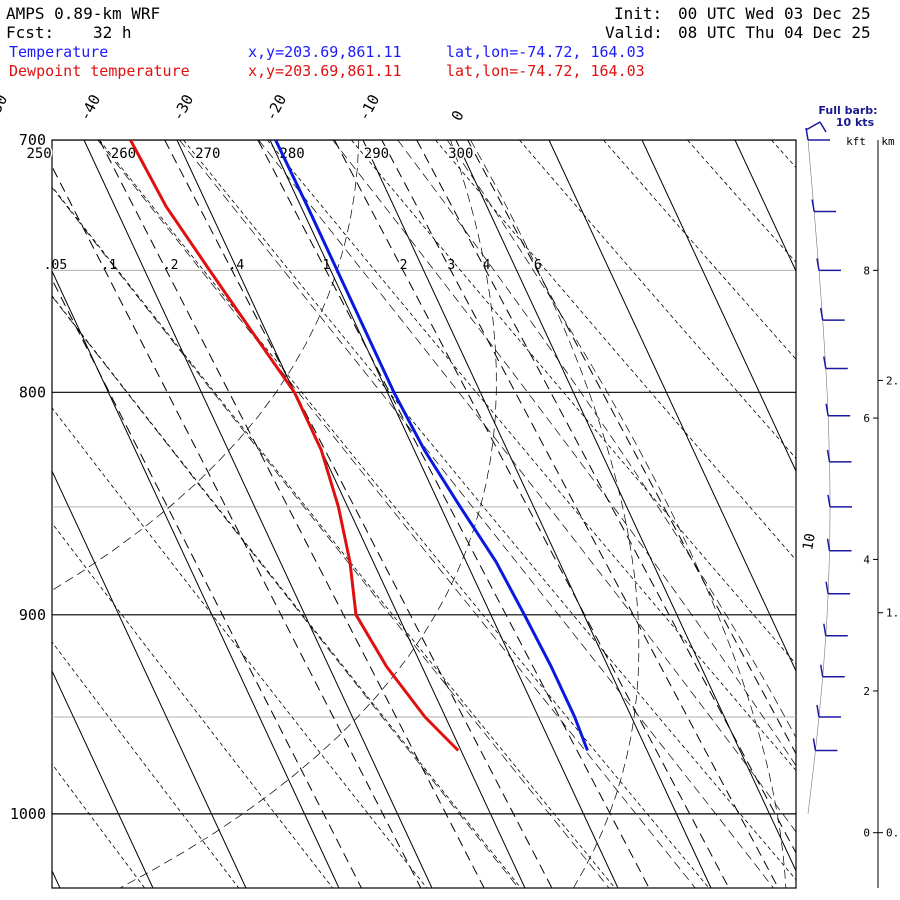 The height and width of the screenshot is (900, 900). Describe the element at coordinates (404, 265) in the screenshot. I see `mixing-ratio-label: 2` at that location.